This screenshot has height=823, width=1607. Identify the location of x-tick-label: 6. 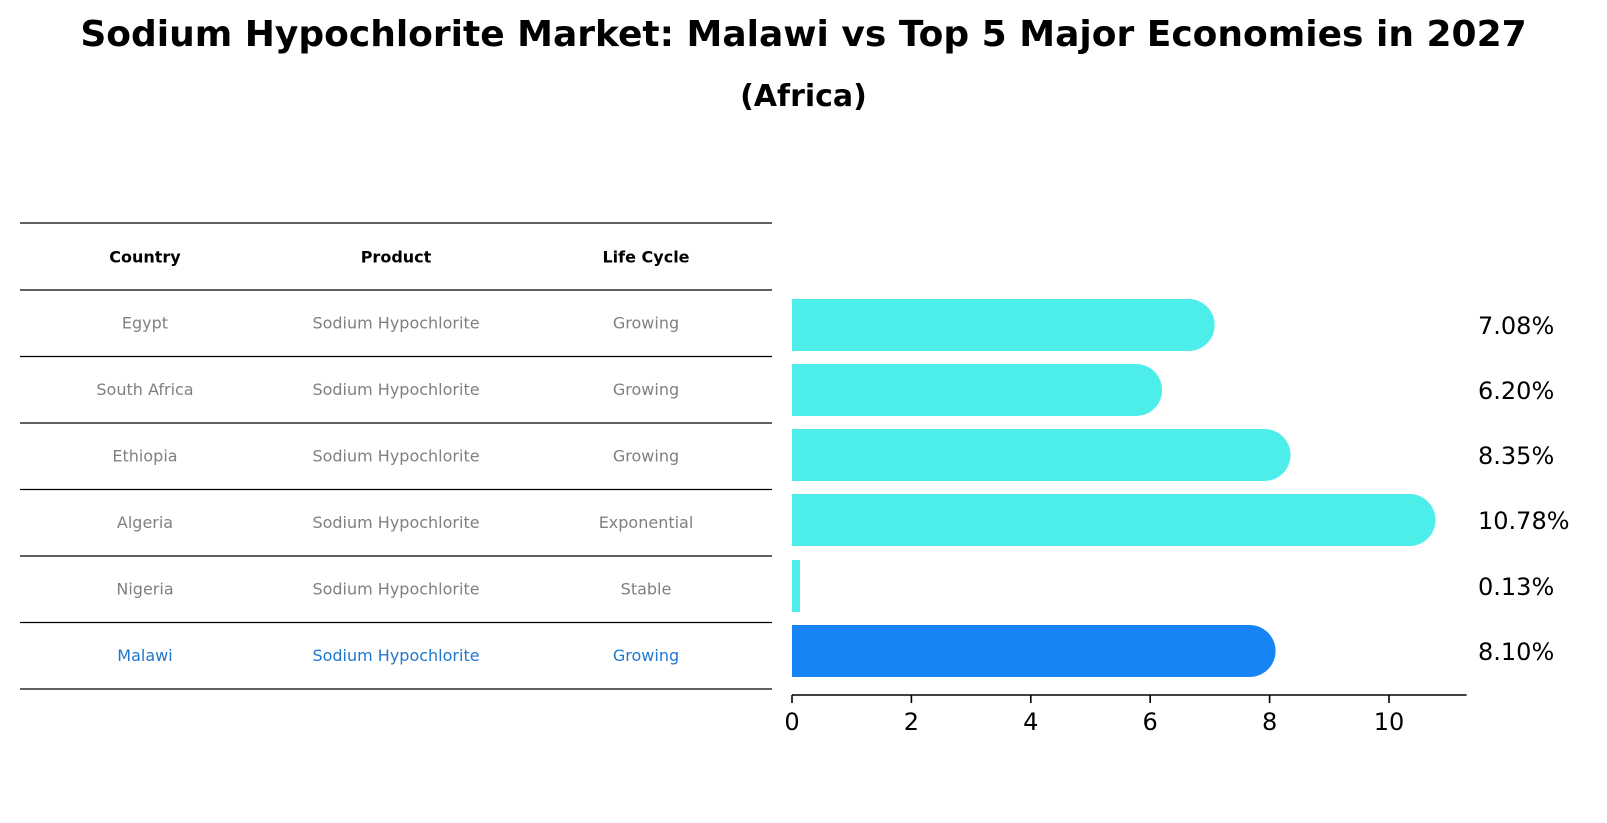
(1150, 722).